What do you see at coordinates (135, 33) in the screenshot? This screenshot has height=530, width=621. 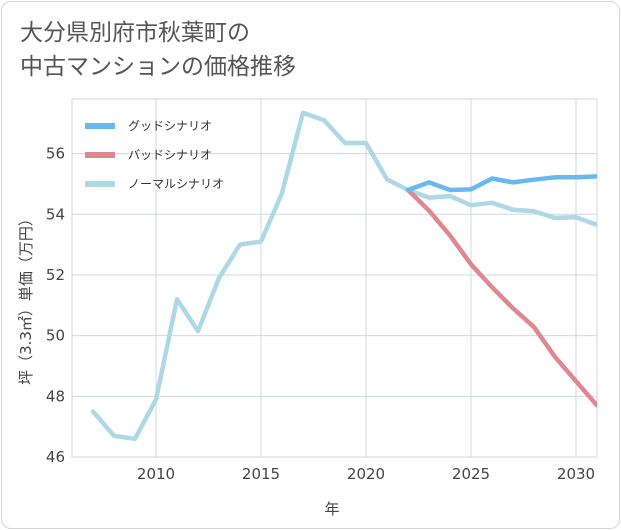 I see `chart-title-line-1: 大分県別府市秋葉町の` at bounding box center [135, 33].